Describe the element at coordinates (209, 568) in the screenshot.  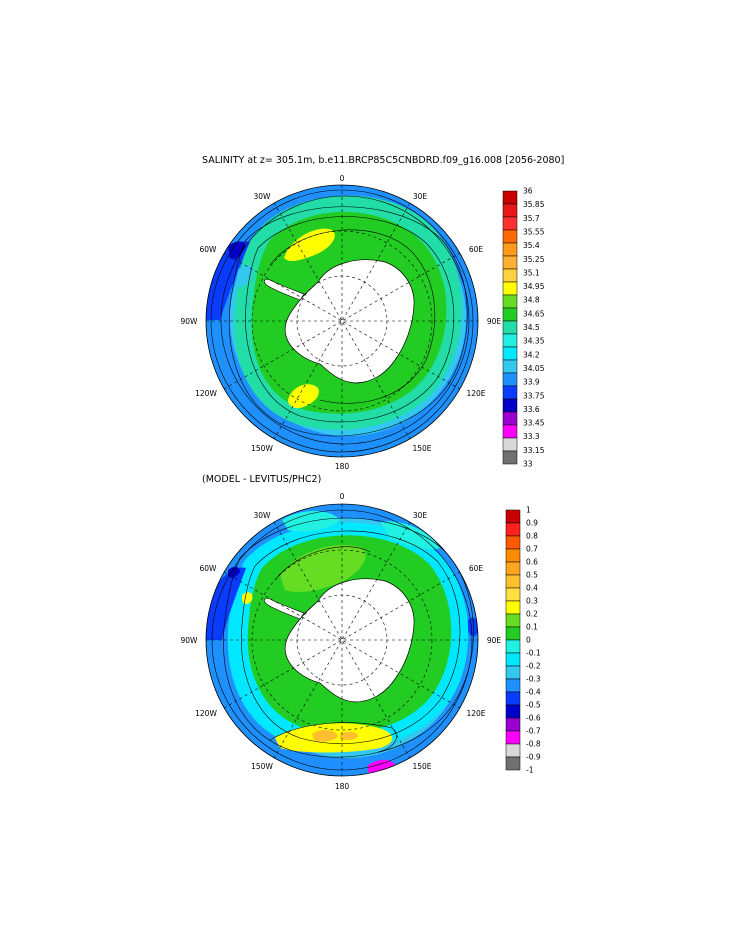
I see `bottom-lon-label-60w: 60W` at that location.